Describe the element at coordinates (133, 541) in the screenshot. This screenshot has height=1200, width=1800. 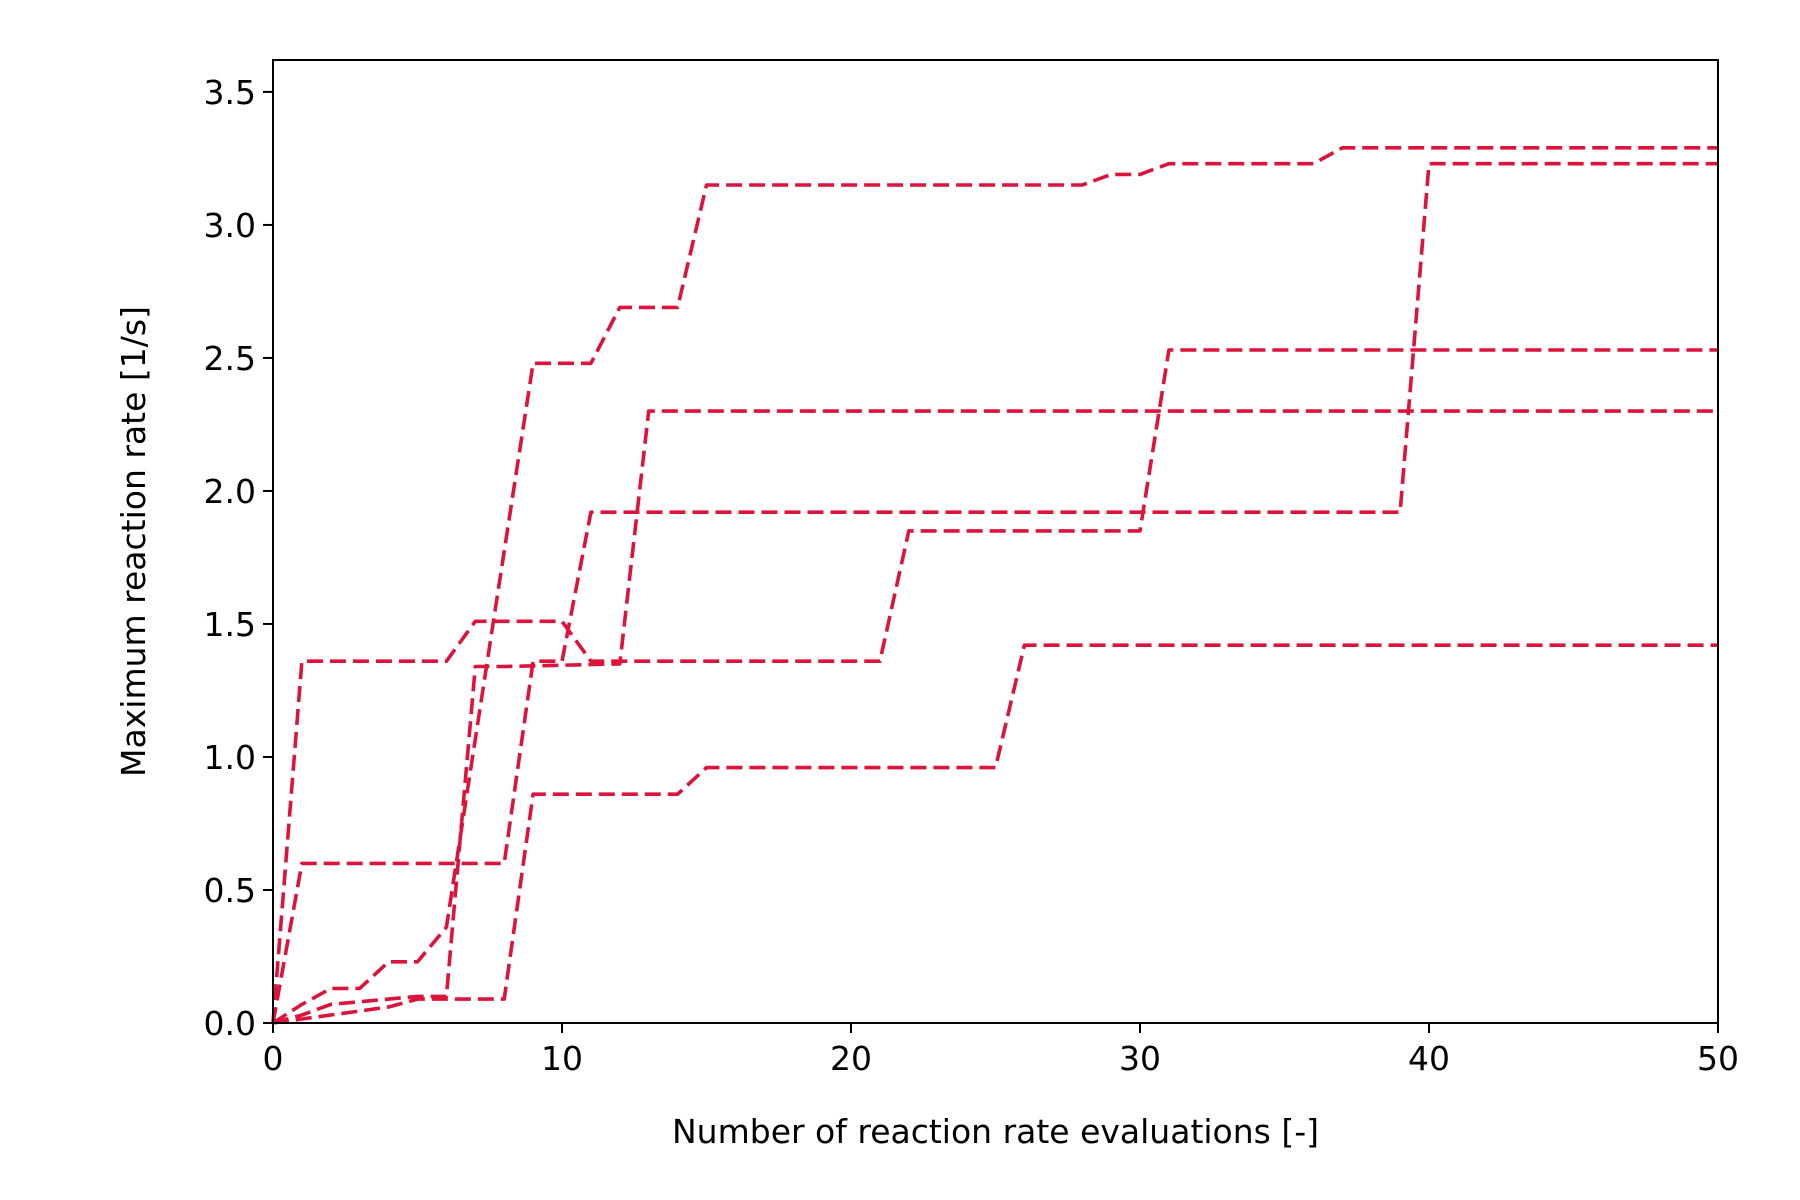
I see `y-axis-label: Maximum reaction rate [1/s]` at that location.